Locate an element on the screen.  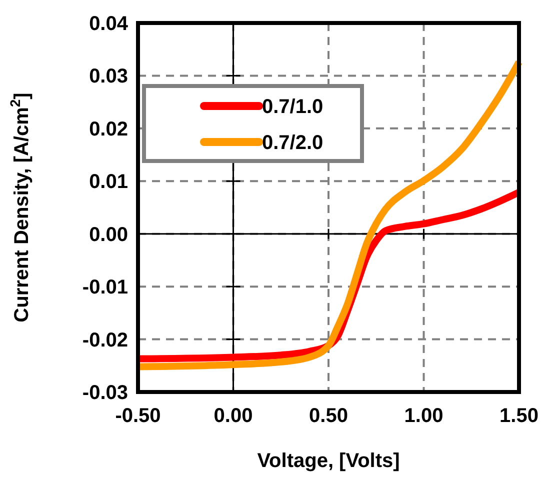
legend-label: 0.7/1.0 is located at coordinates (293, 107).